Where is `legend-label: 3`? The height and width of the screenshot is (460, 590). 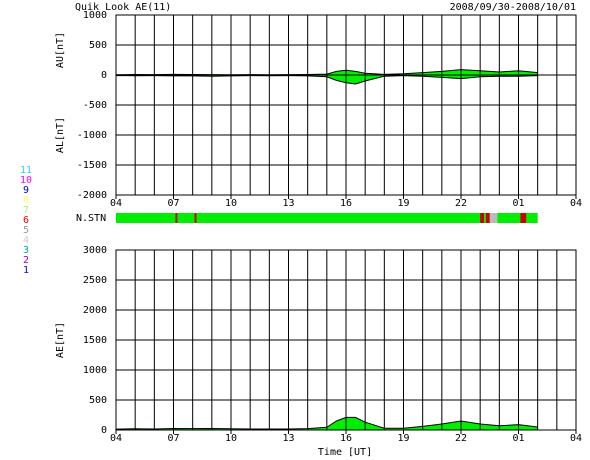
legend-label: 3 is located at coordinates (26, 250).